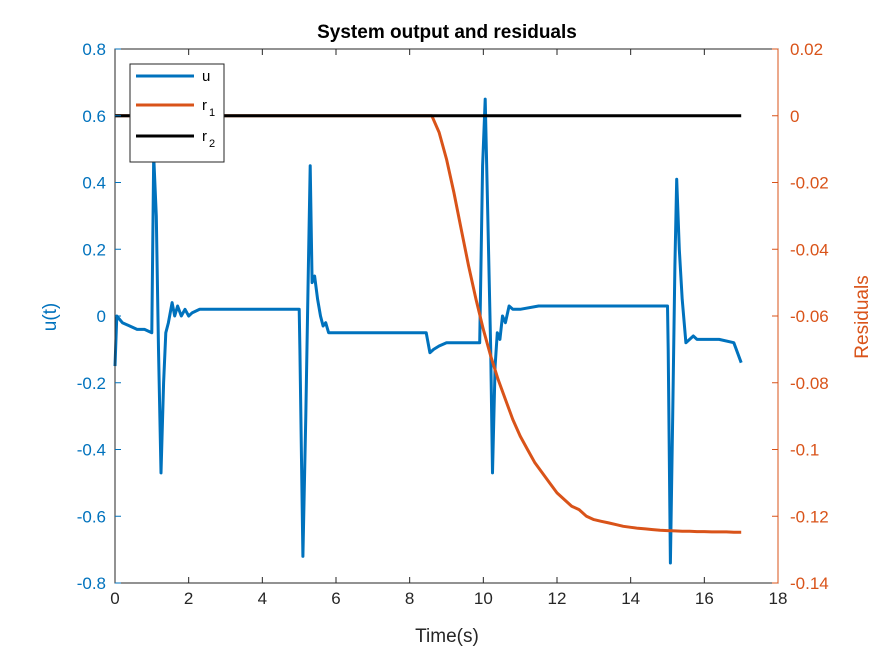 The image size is (875, 656). I want to click on x-tick-label: 18, so click(778, 598).